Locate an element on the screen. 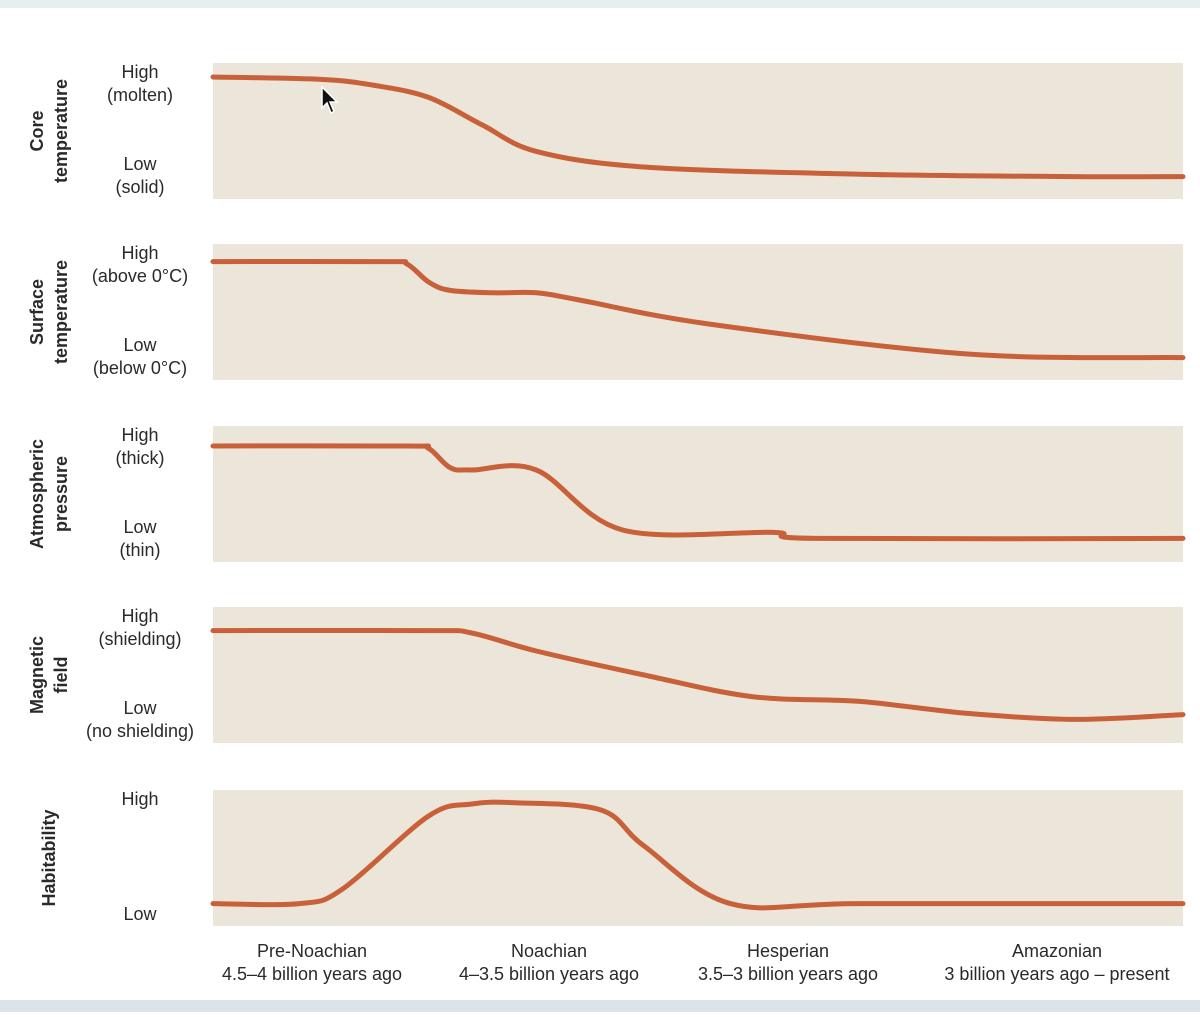 This screenshot has height=1017, width=1200. habitability-curve is located at coordinates (698, 855).